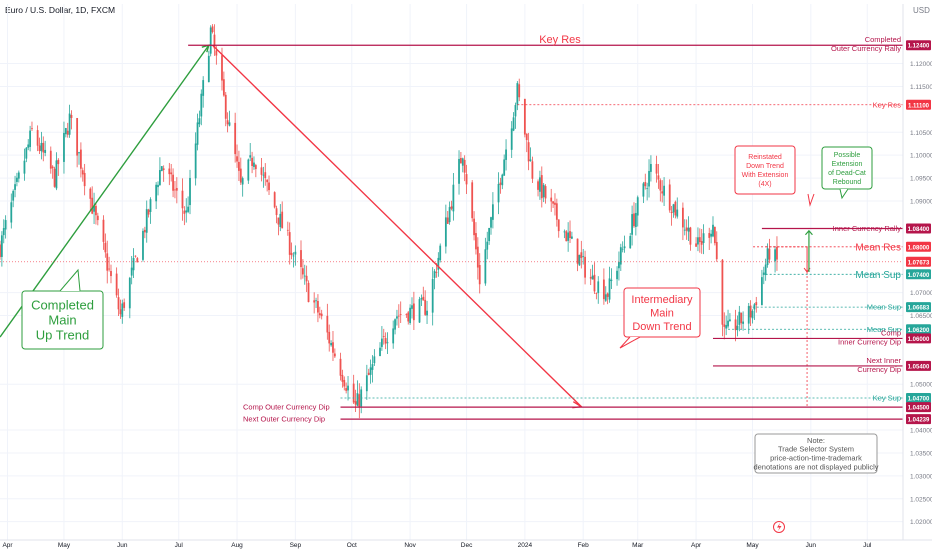 Image resolution: width=932 pixels, height=550 pixels. Describe the element at coordinates (62, 320) in the screenshot. I see `annotation: Completed Main Up Trend` at that location.